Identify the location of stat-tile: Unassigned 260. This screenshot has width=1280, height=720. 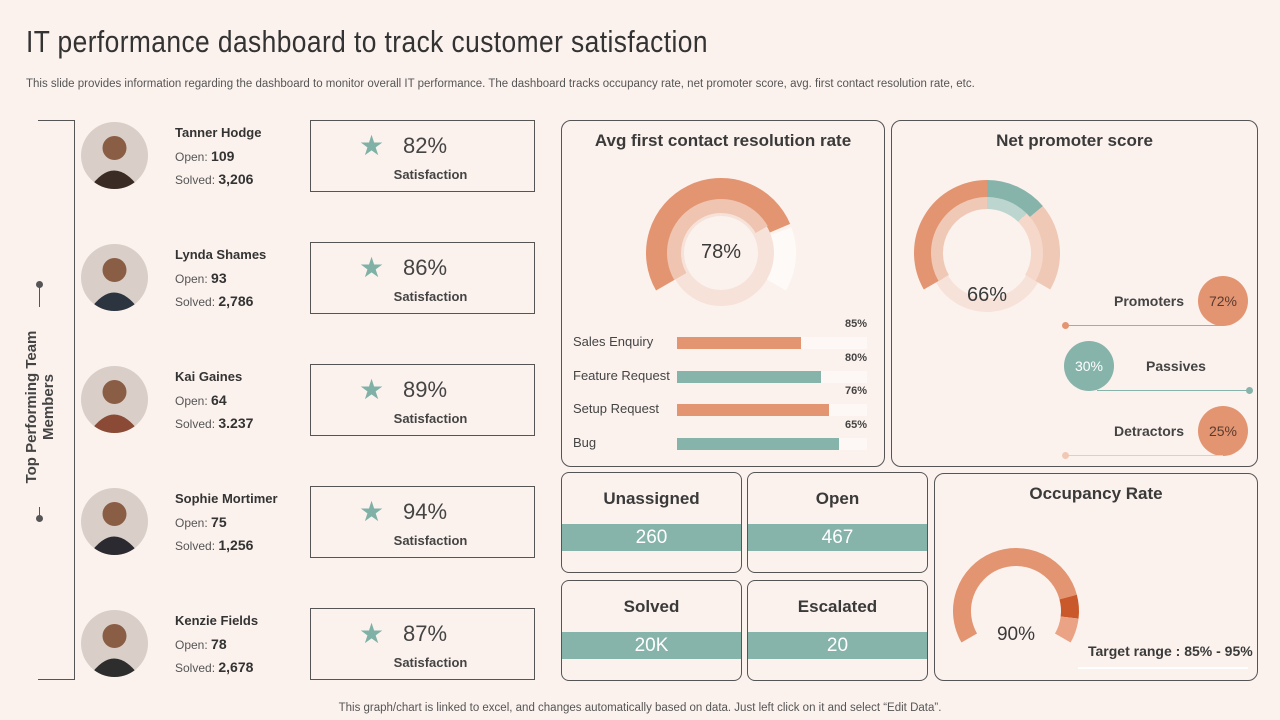
(651, 522).